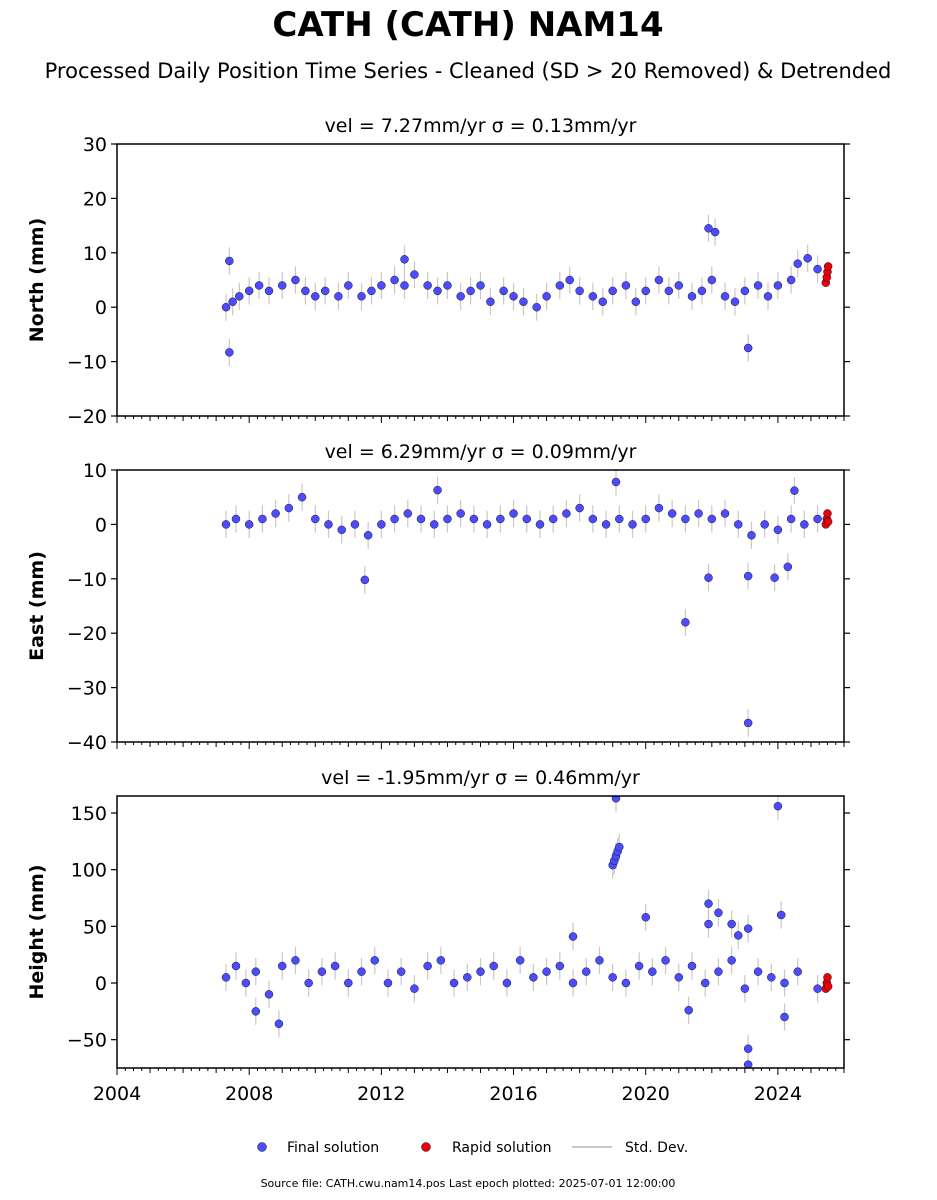 Image resolution: width=937 pixels, height=1200 pixels. I want to click on y-axis-label: North (mm), so click(37, 280).